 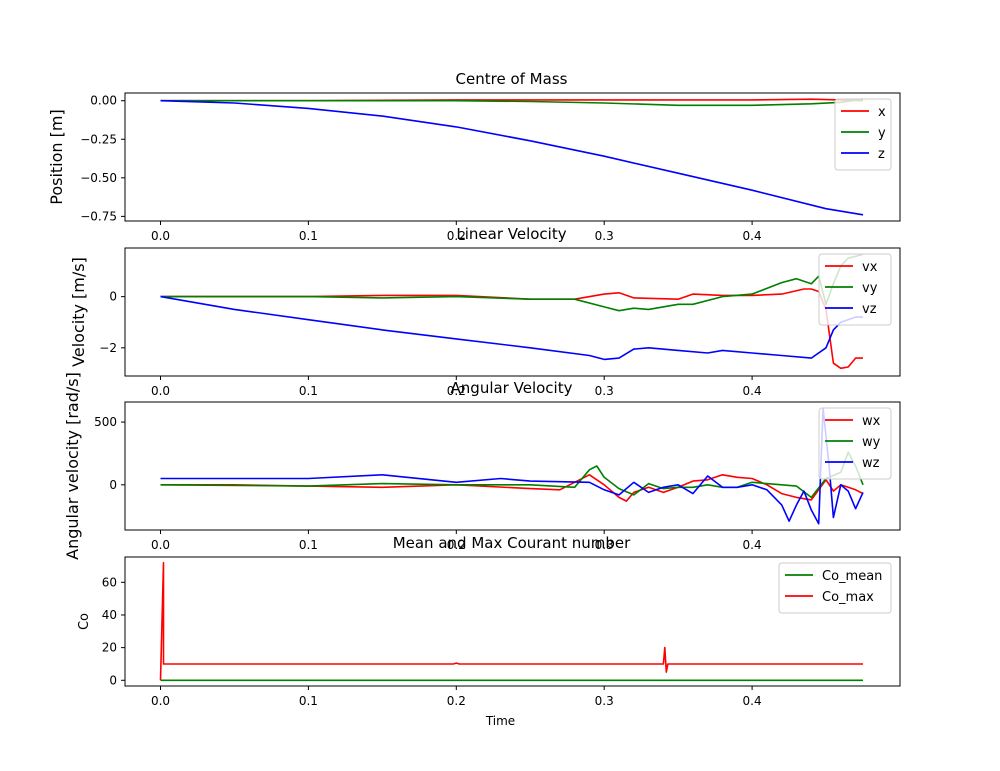 What do you see at coordinates (512, 282) in the screenshot?
I see `series-line-vy` at bounding box center [512, 282].